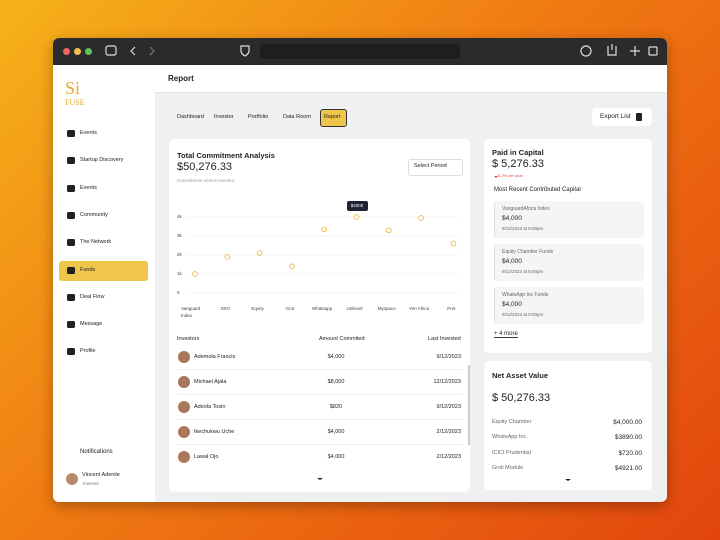 This screenshot has width=720, height=540. Describe the element at coordinates (96, 452) in the screenshot. I see `notifications: Notifications` at that location.